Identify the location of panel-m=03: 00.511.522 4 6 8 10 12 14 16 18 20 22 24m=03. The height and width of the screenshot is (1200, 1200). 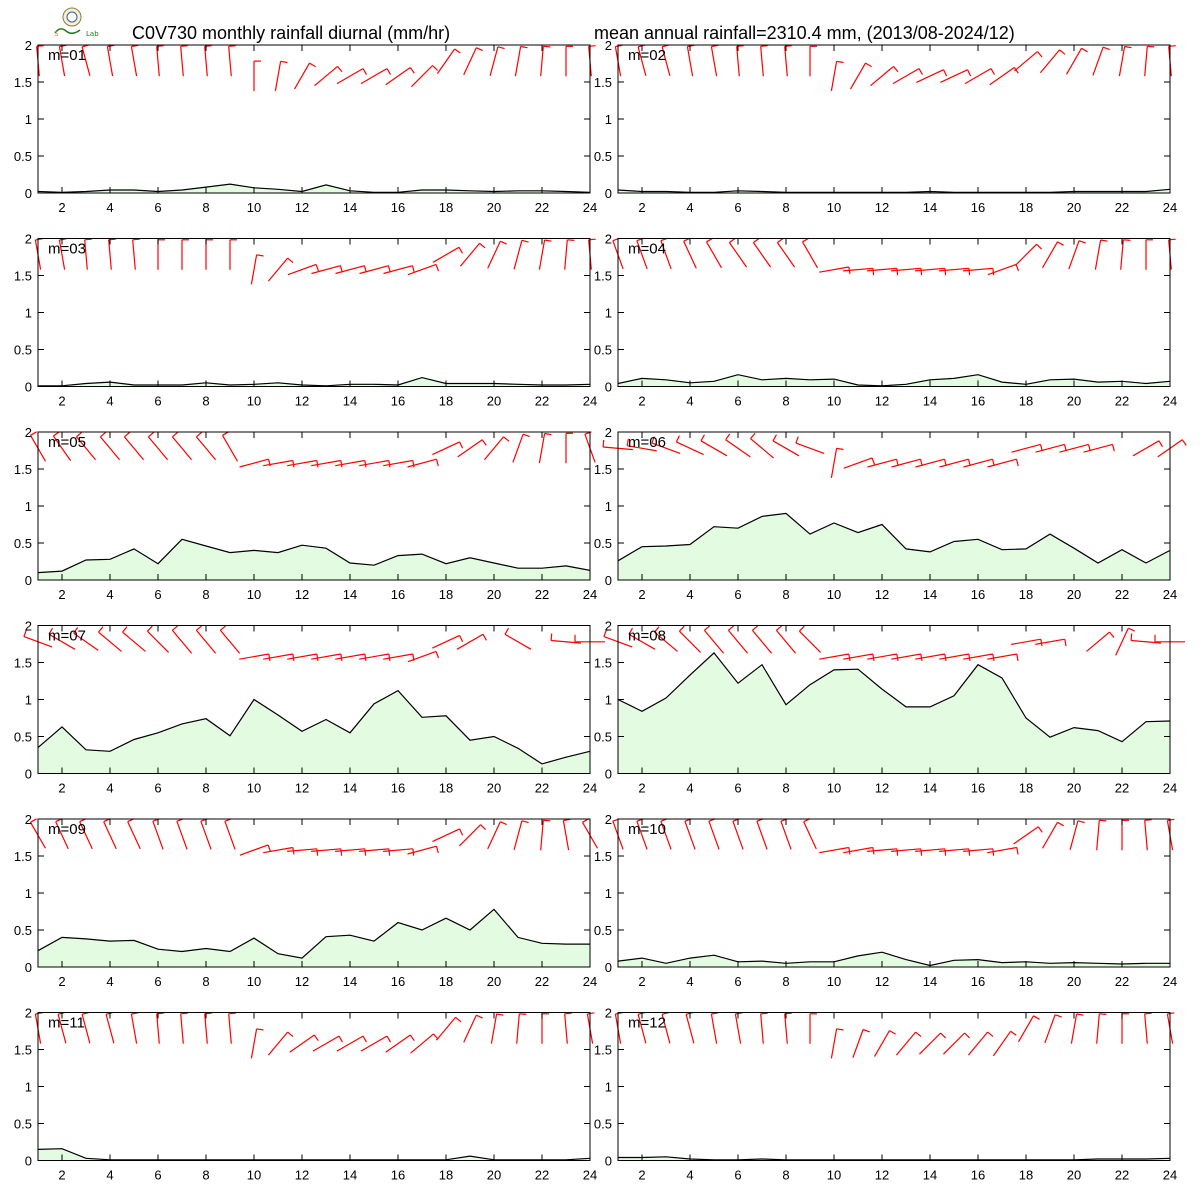
(305, 320).